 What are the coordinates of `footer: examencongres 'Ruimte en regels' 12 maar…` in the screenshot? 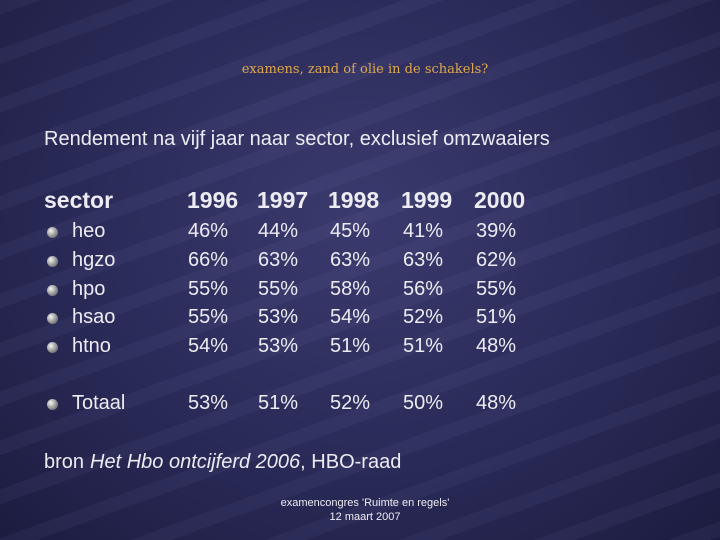 It's located at (365, 510).